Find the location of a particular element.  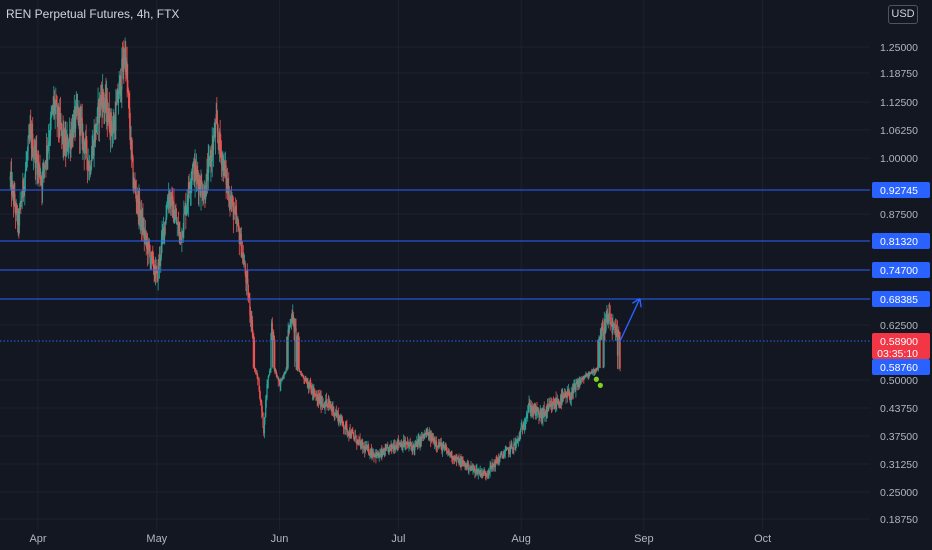

time-tick-label: Jun is located at coordinates (280, 539).